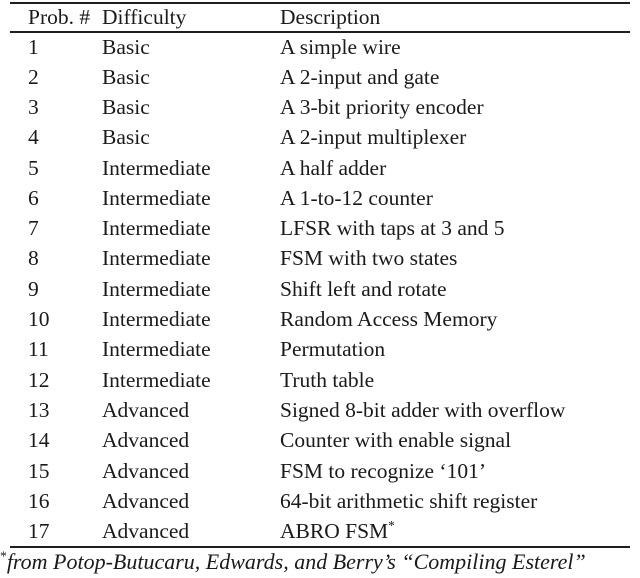 Image resolution: width=640 pixels, height=578 pixels. Describe the element at coordinates (39, 409) in the screenshot. I see `cell-prob-number: 13` at that location.